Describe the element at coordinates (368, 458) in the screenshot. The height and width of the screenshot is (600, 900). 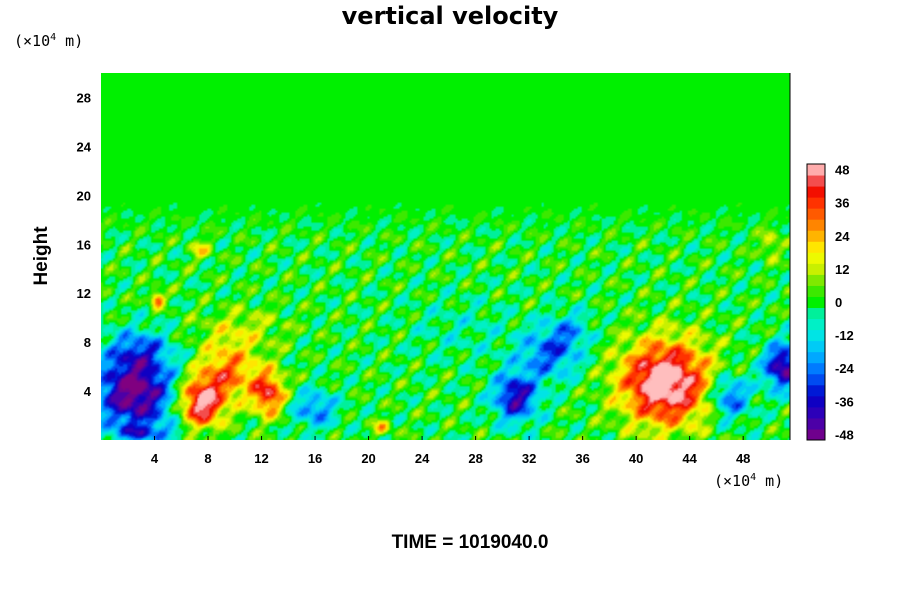
I see `x-tick-label: 20` at that location.